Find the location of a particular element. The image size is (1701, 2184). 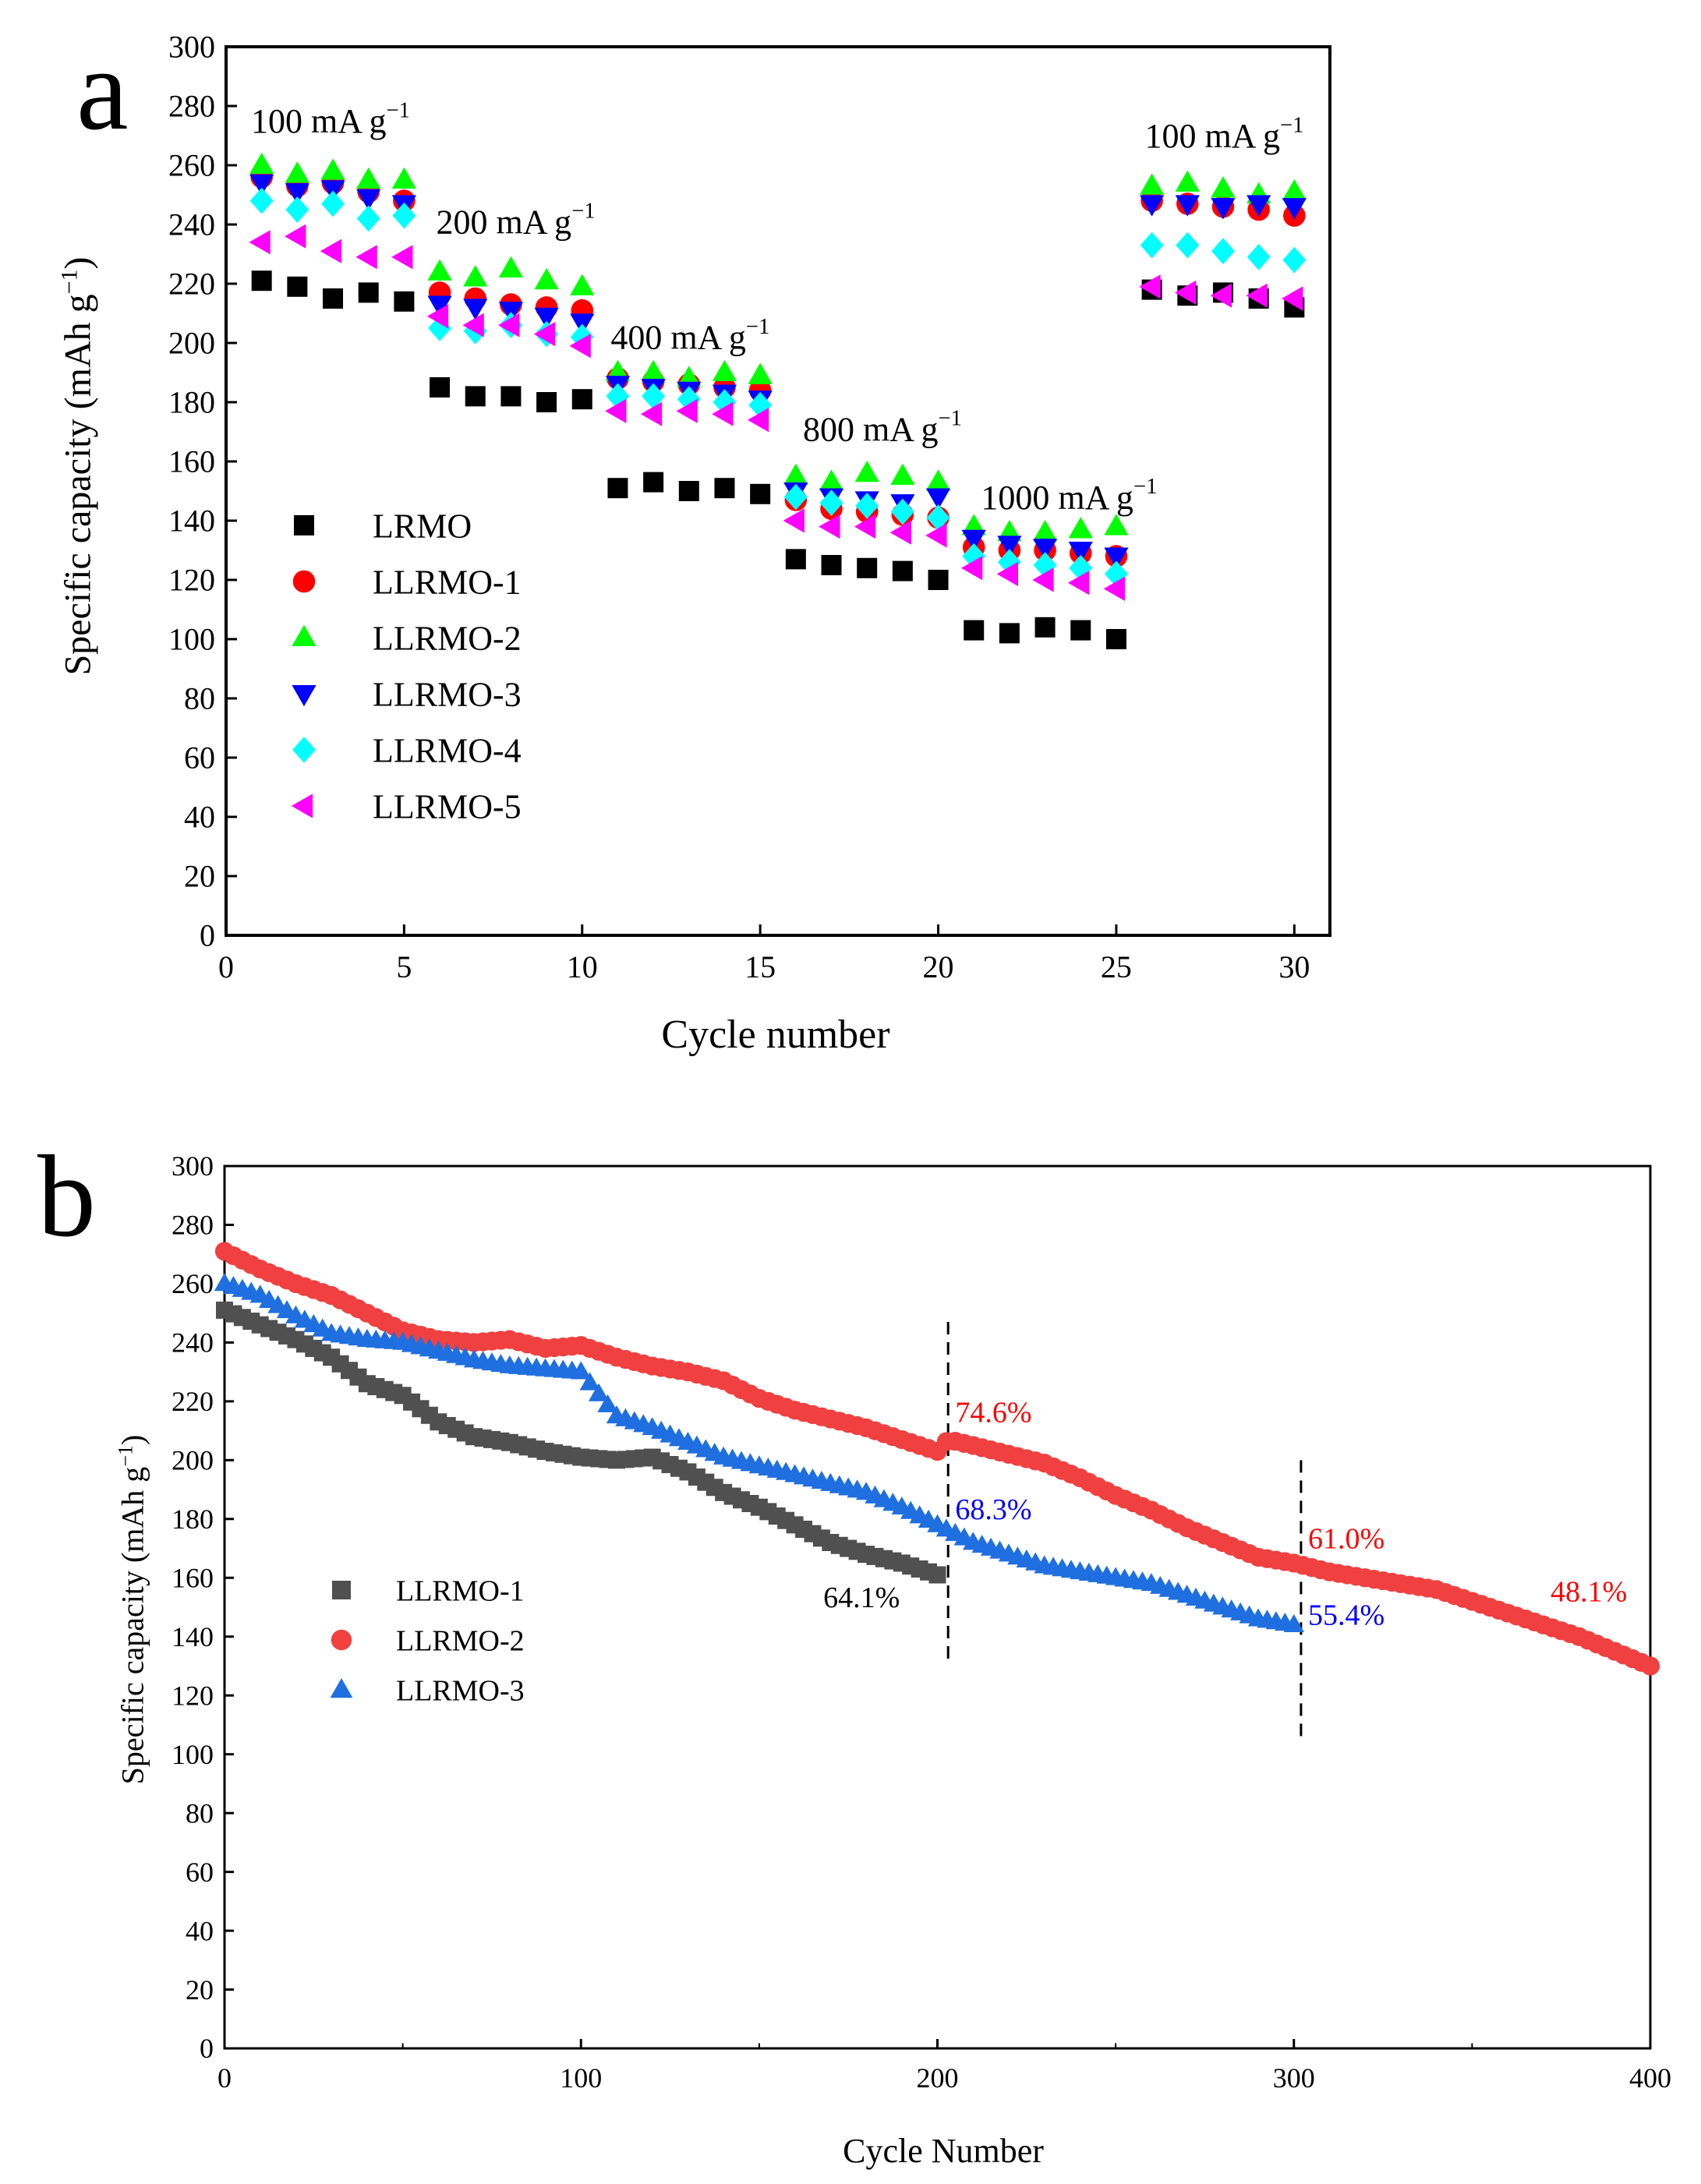

a-ytick-label: 100 is located at coordinates (191, 639).